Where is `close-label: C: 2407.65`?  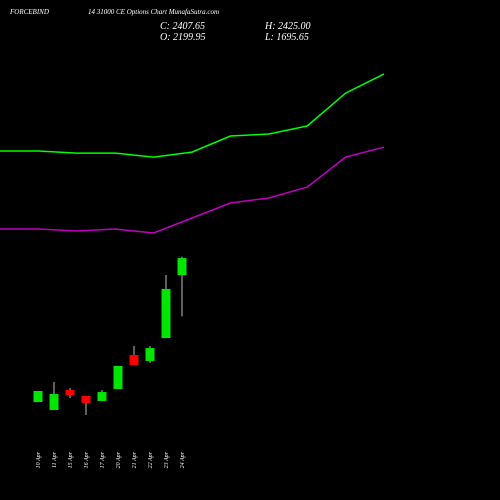 close-label: C: 2407.65 is located at coordinates (182, 26).